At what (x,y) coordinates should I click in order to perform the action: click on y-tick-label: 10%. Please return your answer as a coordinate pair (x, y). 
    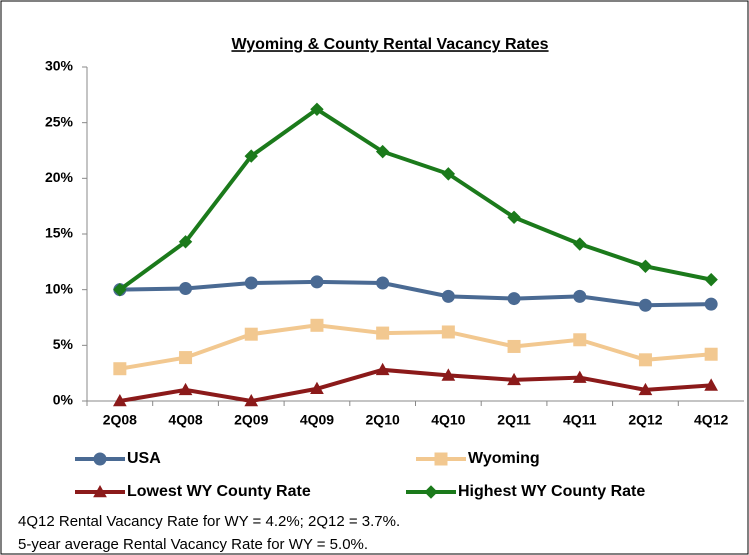
    Looking at the image, I should click on (59, 288).